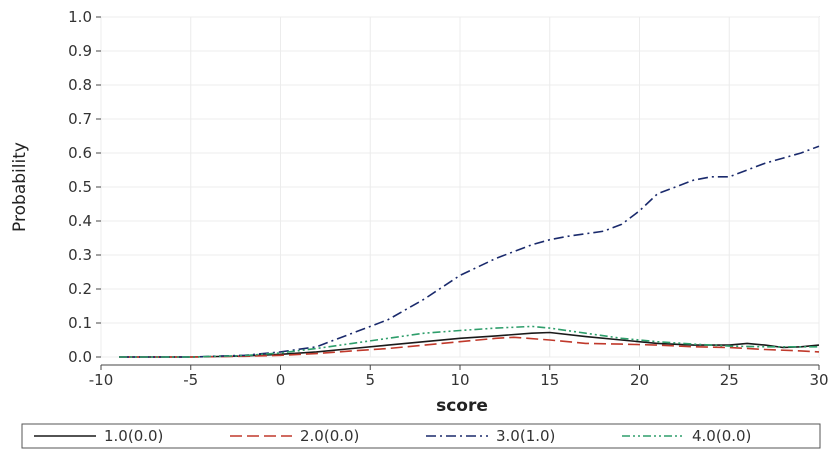  I want to click on x-tick-label: 30, so click(818, 380).